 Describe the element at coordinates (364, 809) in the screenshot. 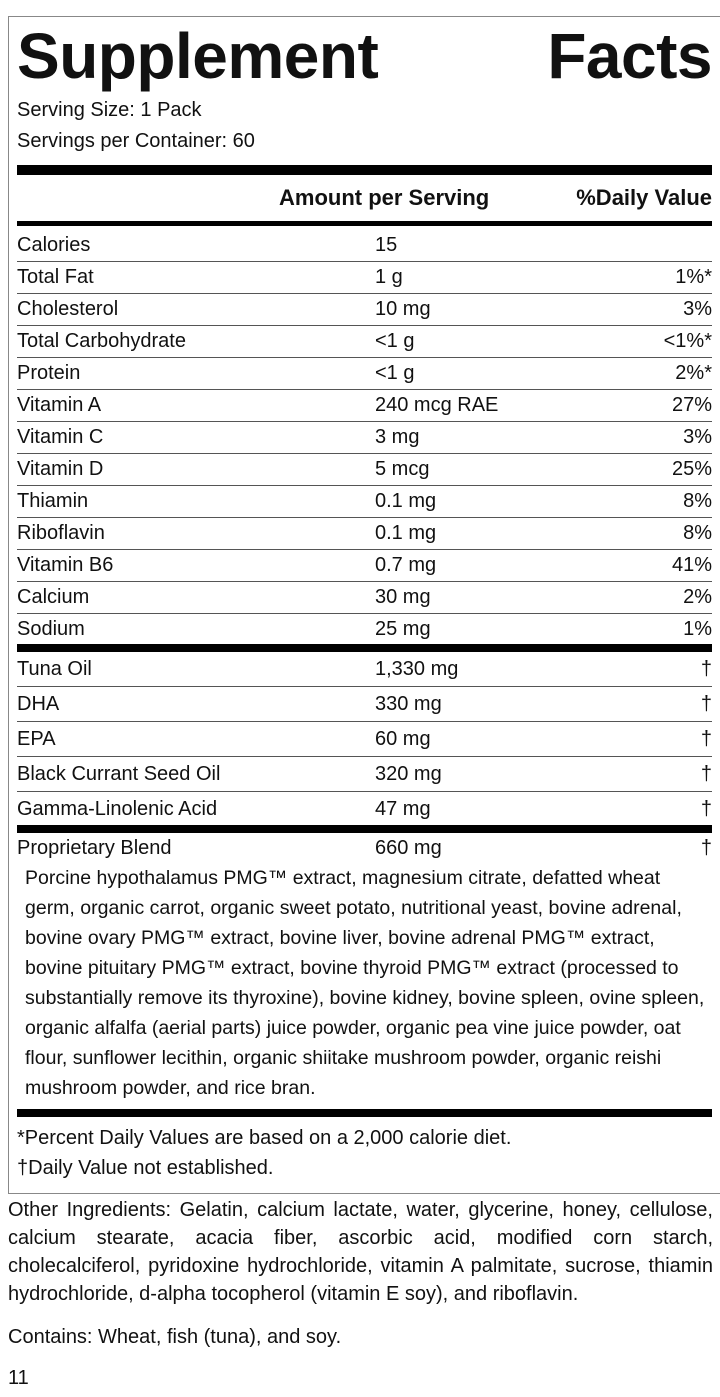

I see `nutrient-row: Gamma-Linolenic Acid 47 mg †` at that location.